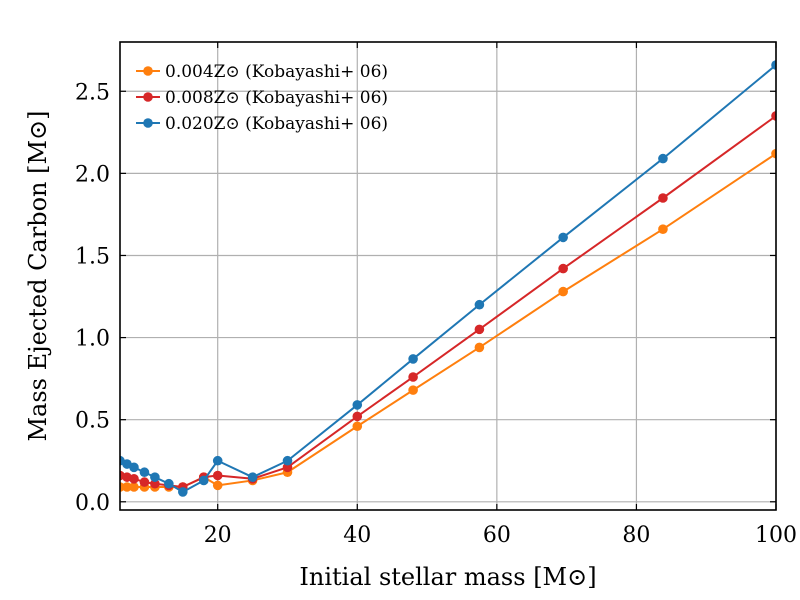  Describe the element at coordinates (636, 535) in the screenshot. I see `x-tick-label: 80` at that location.